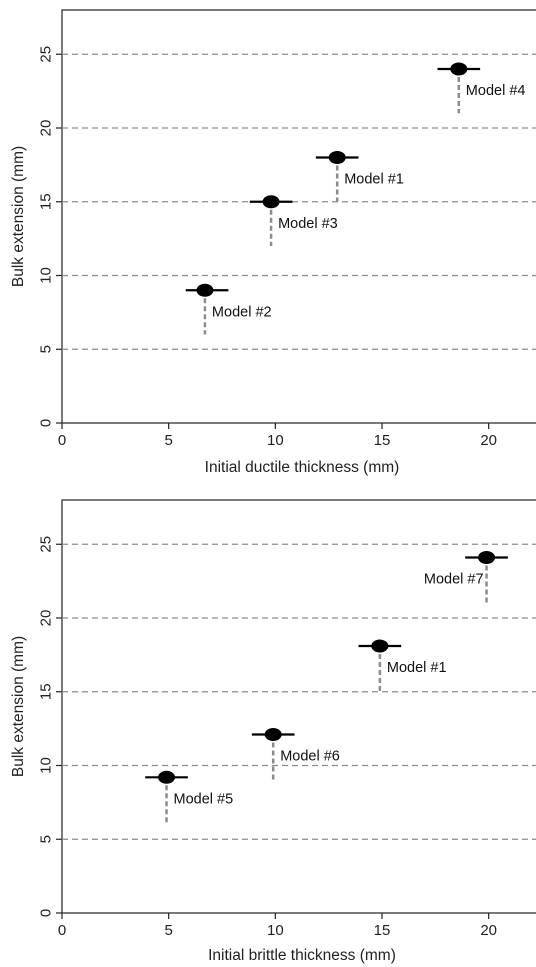 The width and height of the screenshot is (536, 967). I want to click on bottom-model-point: Model #7, so click(466, 577).